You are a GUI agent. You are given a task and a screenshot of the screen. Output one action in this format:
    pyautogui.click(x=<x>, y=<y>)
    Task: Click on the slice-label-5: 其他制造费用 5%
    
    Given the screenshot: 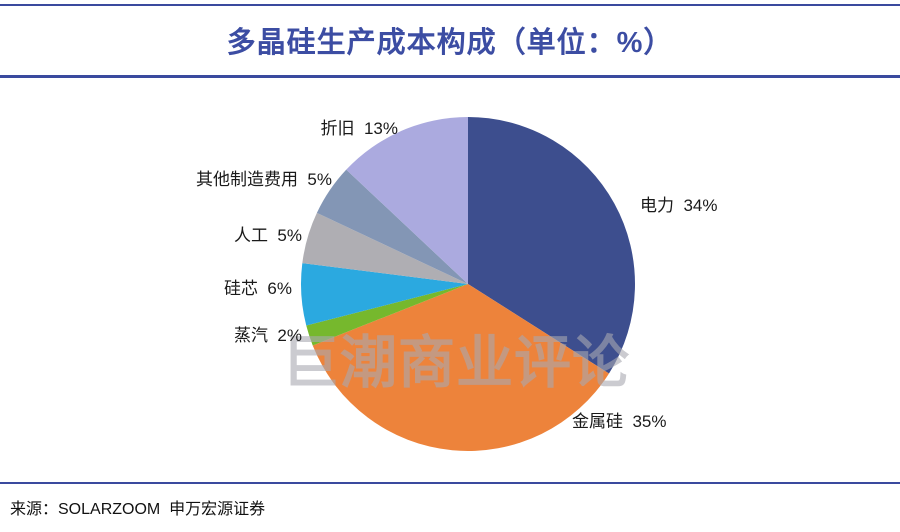 What is the action you would take?
    pyautogui.click(x=263, y=179)
    